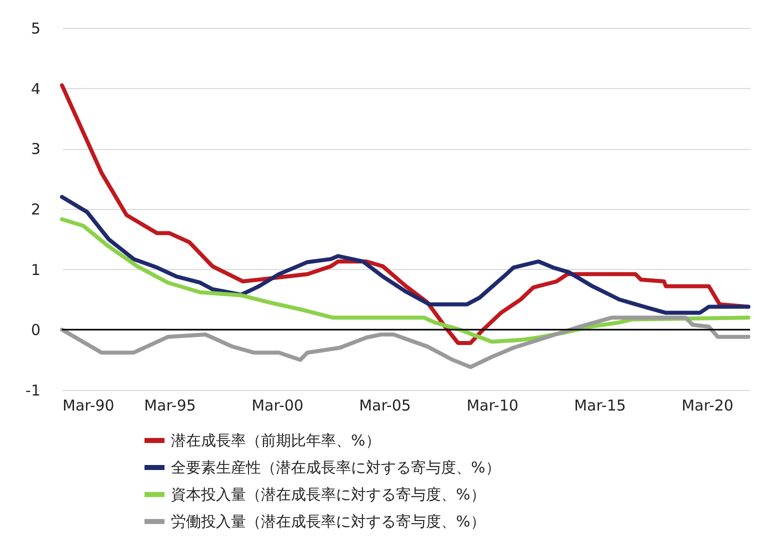  What do you see at coordinates (35, 330) in the screenshot?
I see `y-tick-label: 0` at bounding box center [35, 330].